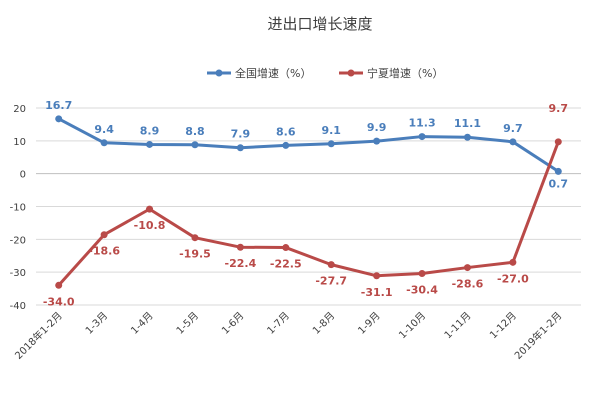 The height and width of the screenshot is (401, 589). I want to click on x-tick-label-2: 1-4月, so click(142, 323).